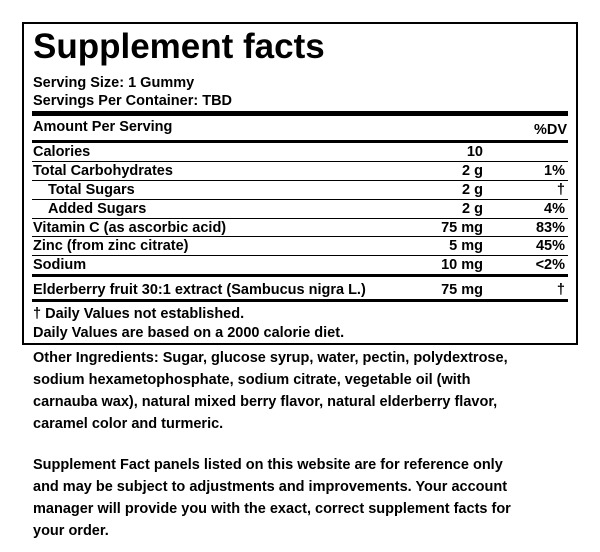 This screenshot has height=552, width=600. Describe the element at coordinates (60, 265) in the screenshot. I see `nutrient-name: Sodium` at that location.